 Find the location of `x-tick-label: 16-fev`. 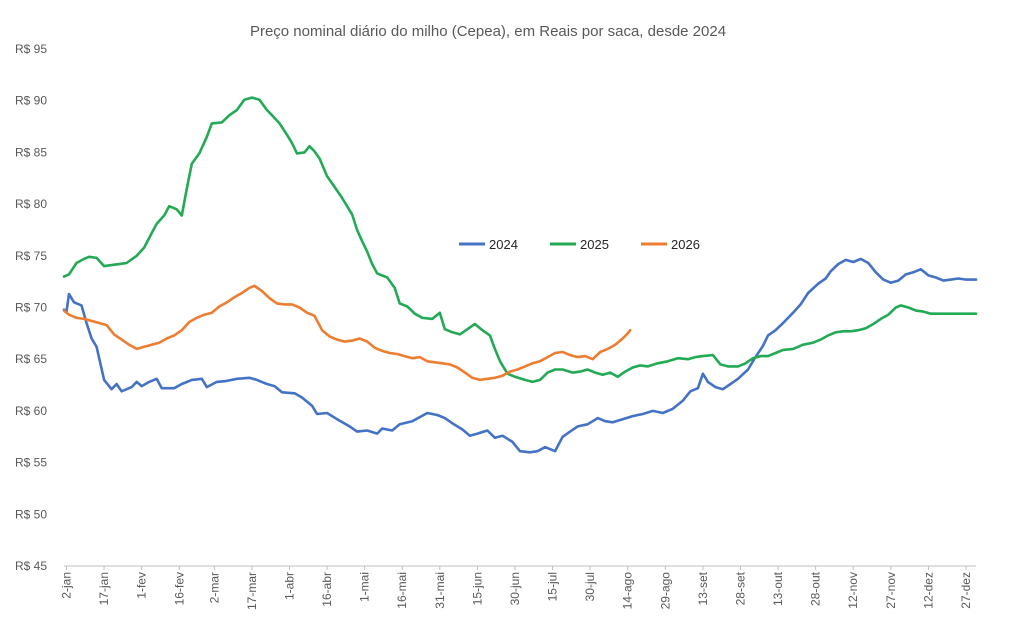

x-tick-label: 16-fev is located at coordinates (179, 588).